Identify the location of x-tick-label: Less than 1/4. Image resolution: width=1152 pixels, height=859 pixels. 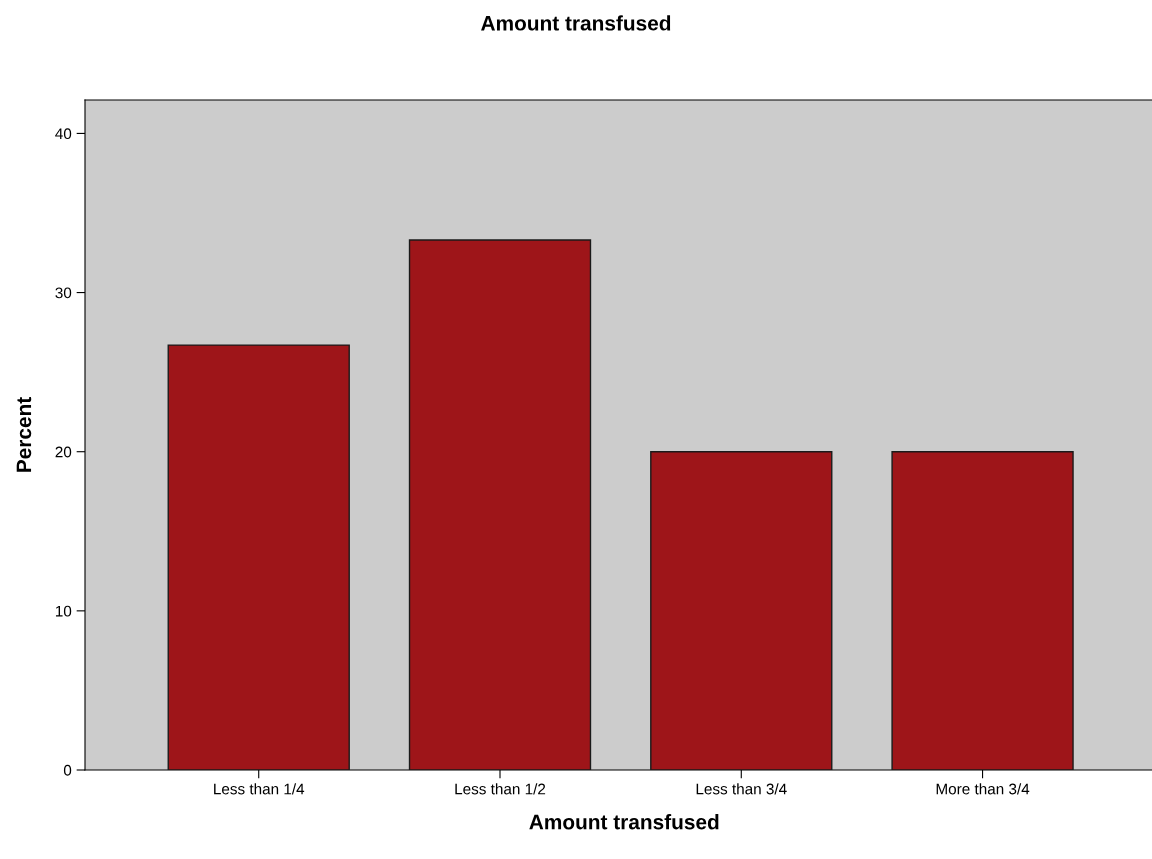
(259, 789).